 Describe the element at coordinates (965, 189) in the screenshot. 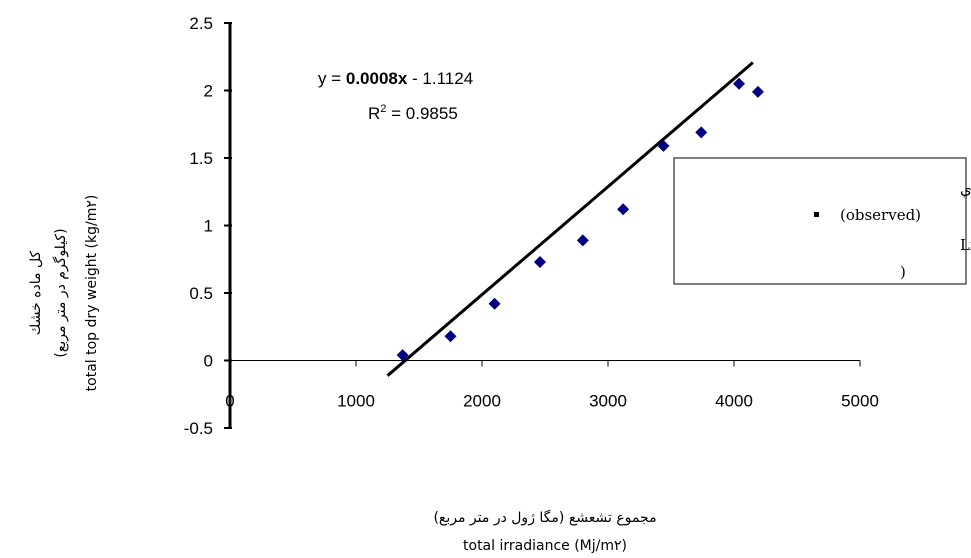

I see `legend-observed-fa: مـشا هـد ه اي` at that location.